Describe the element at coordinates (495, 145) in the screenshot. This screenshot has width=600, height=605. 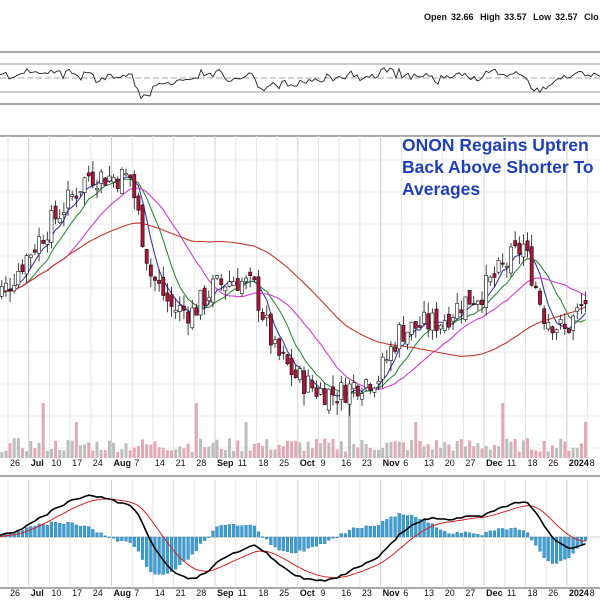
I see `annotation-line-1: ONON Regains Uptren` at that location.